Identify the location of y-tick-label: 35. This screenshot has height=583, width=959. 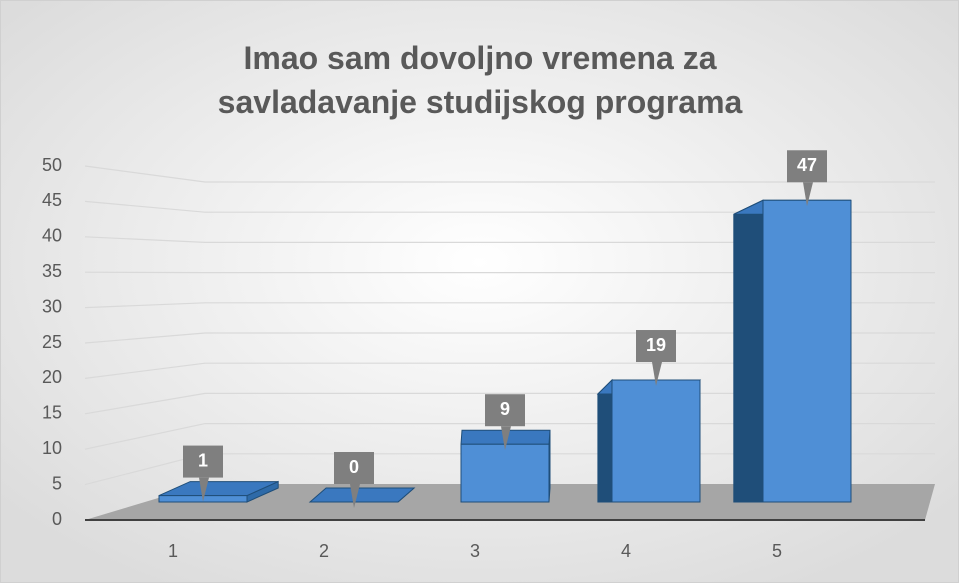
(52, 271).